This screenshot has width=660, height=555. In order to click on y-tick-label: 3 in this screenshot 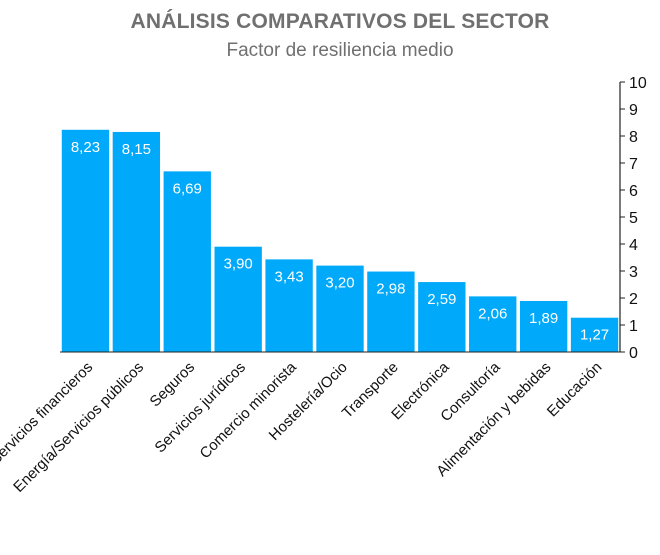, I will do `click(633, 272)`.